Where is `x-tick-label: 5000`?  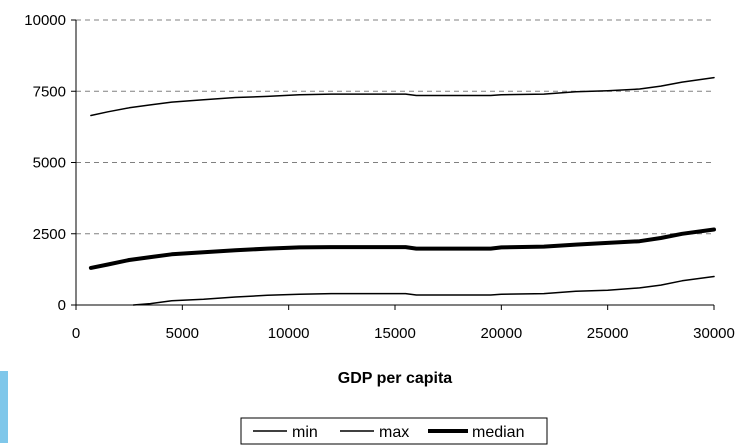 x-tick-label: 5000 is located at coordinates (182, 333).